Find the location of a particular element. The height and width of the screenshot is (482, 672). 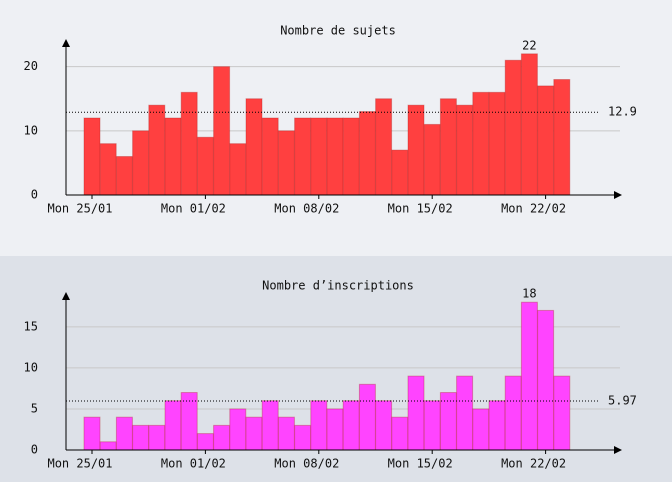

data-label: 18 is located at coordinates (529, 294).